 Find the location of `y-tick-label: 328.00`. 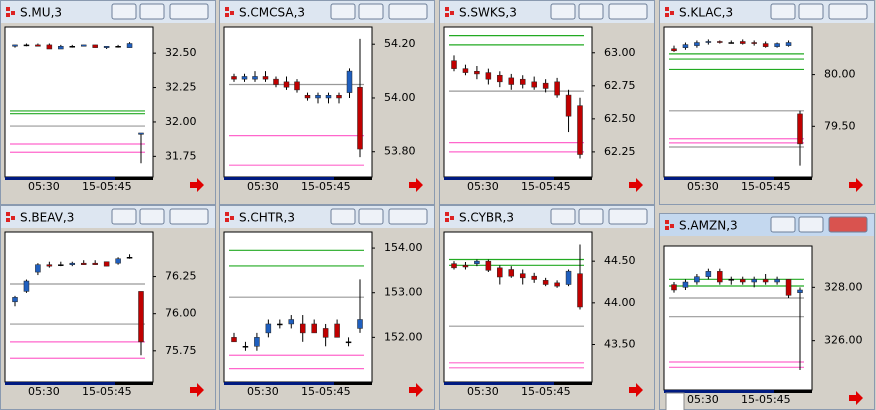

y-tick-label: 328.00 is located at coordinates (843, 286).